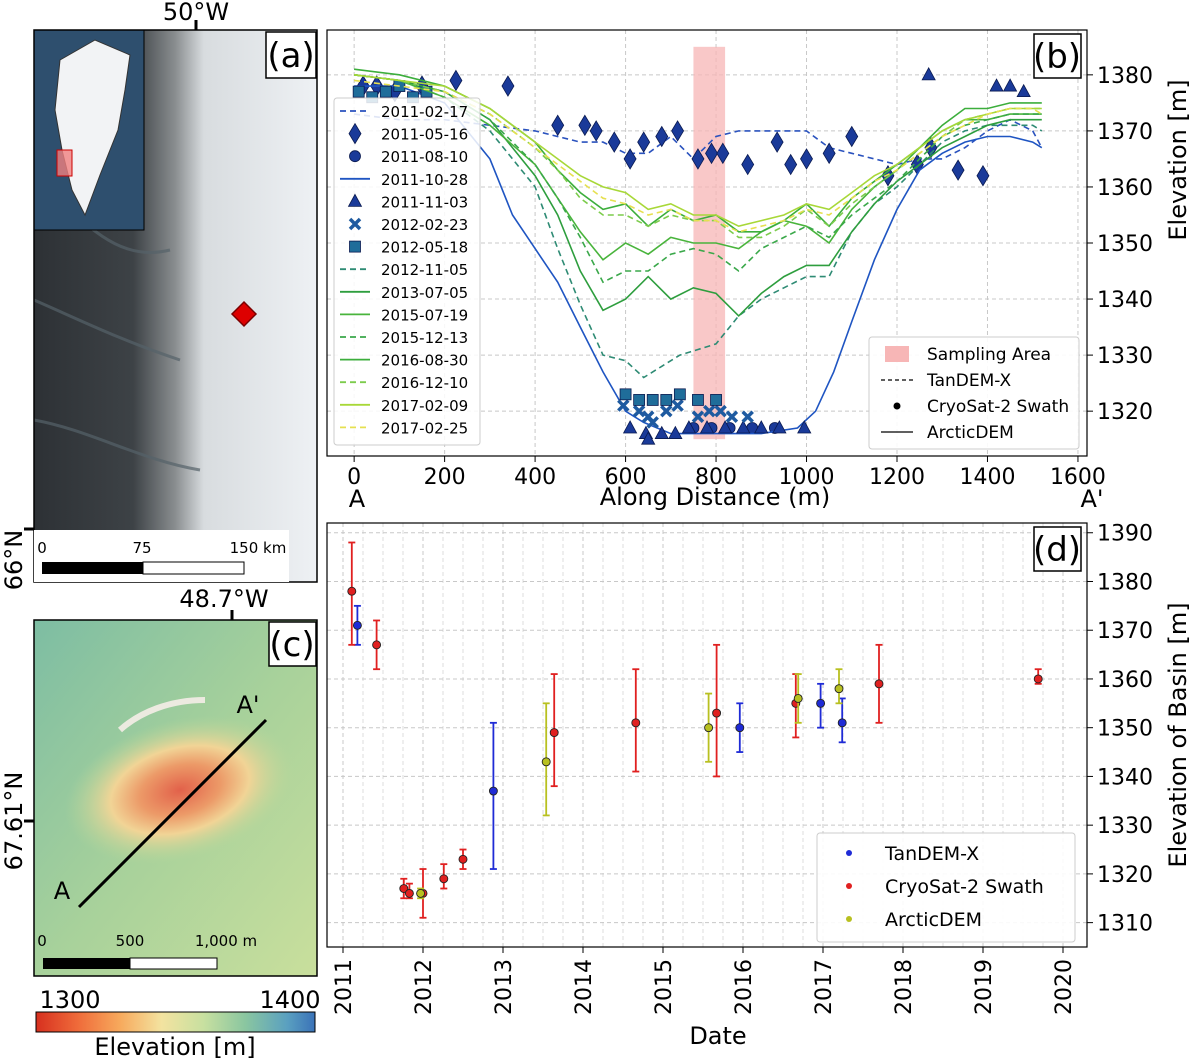  Describe the element at coordinates (424, 202) in the screenshot. I see `b-legend-label-2011-11-03: 2011-11-03` at that location.